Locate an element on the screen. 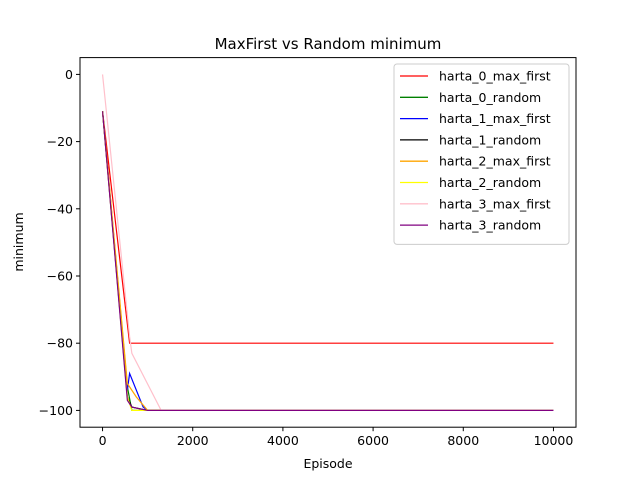 The width and height of the screenshot is (640, 480). legend-label-harta_0_max_first: harta_0_max_first is located at coordinates (495, 76).